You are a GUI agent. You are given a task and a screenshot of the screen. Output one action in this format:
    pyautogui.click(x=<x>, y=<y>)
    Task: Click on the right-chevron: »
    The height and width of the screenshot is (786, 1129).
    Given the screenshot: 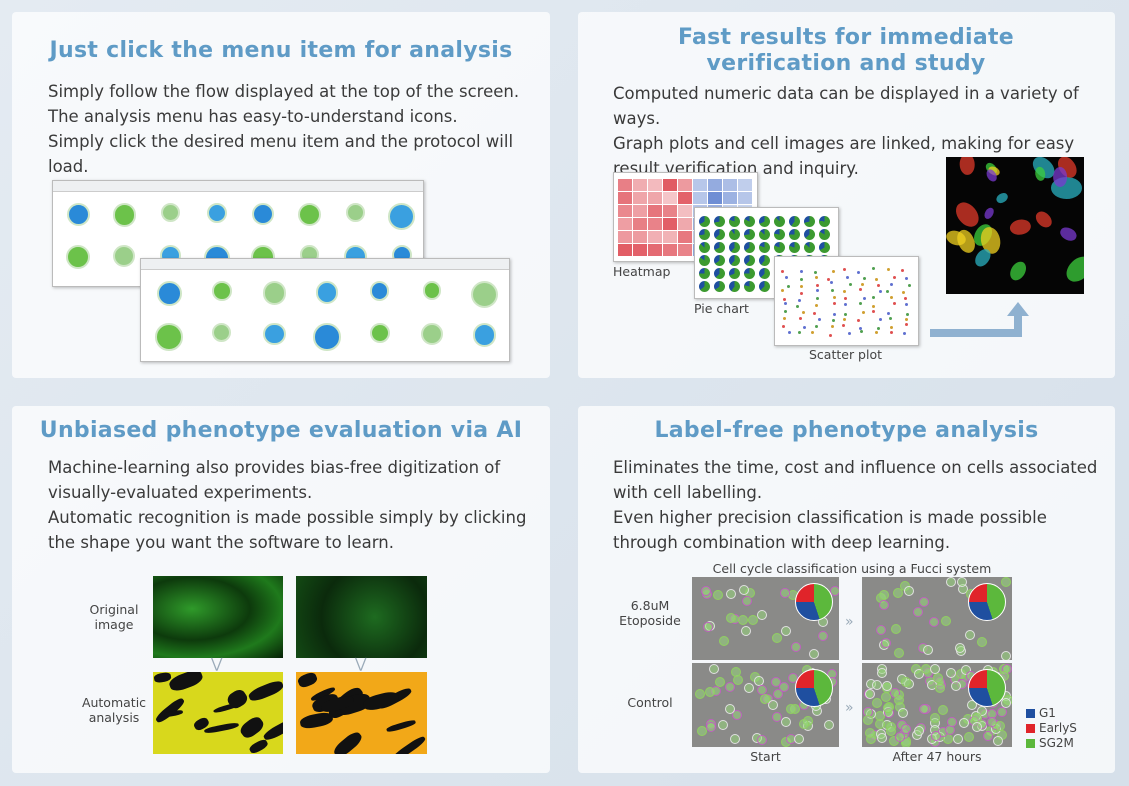 What is the action you would take?
    pyautogui.click(x=849, y=708)
    